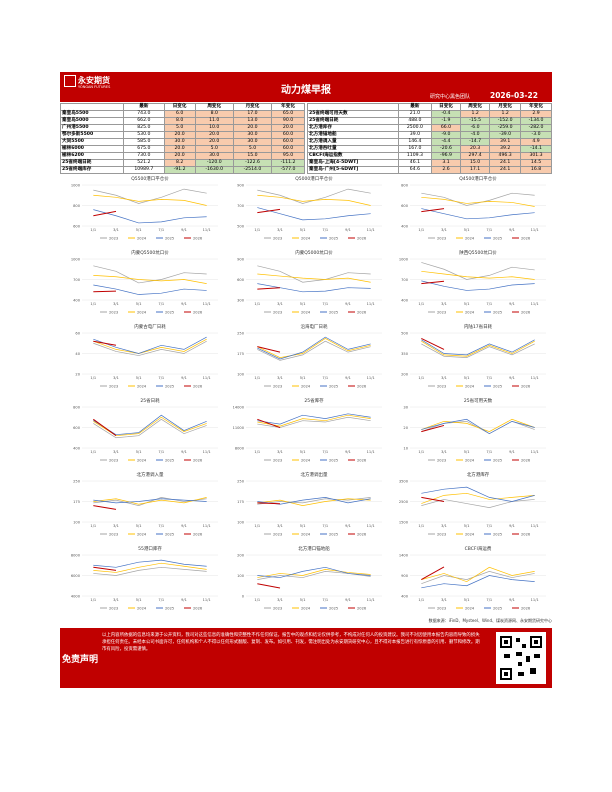 This screenshot has width=612, height=792. What do you see at coordinates (214, 128) in the screenshot?
I see `cell: 10.0` at bounding box center [214, 128].